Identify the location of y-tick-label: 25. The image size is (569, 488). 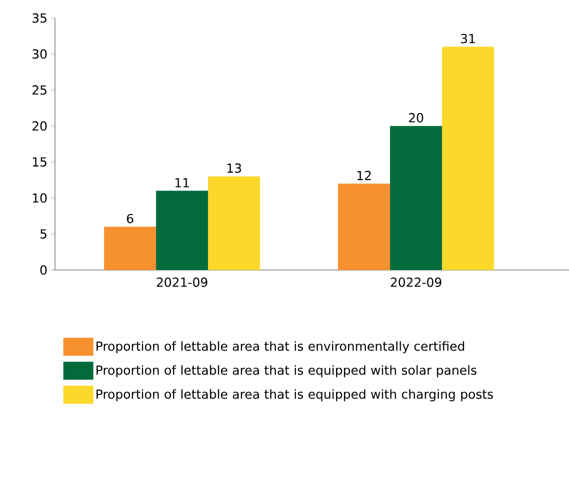
(39, 90).